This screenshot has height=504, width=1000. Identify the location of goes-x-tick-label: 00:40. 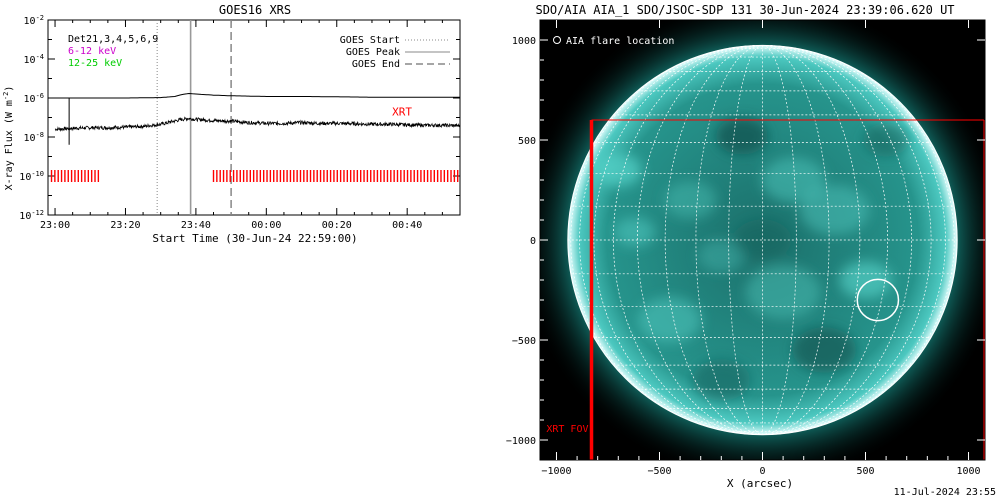
(407, 225).